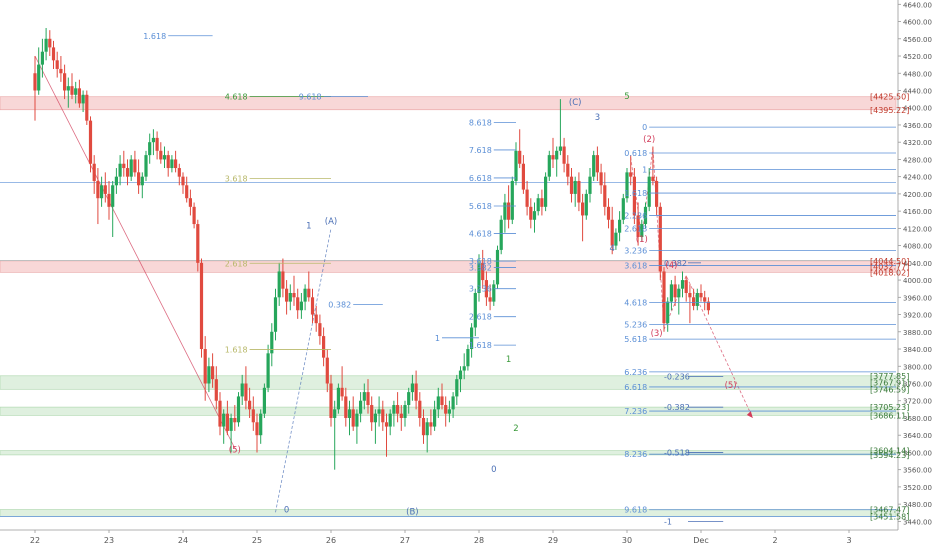 This screenshot has height=554, width=932. I want to click on x-tick-label: 22, so click(35, 540).